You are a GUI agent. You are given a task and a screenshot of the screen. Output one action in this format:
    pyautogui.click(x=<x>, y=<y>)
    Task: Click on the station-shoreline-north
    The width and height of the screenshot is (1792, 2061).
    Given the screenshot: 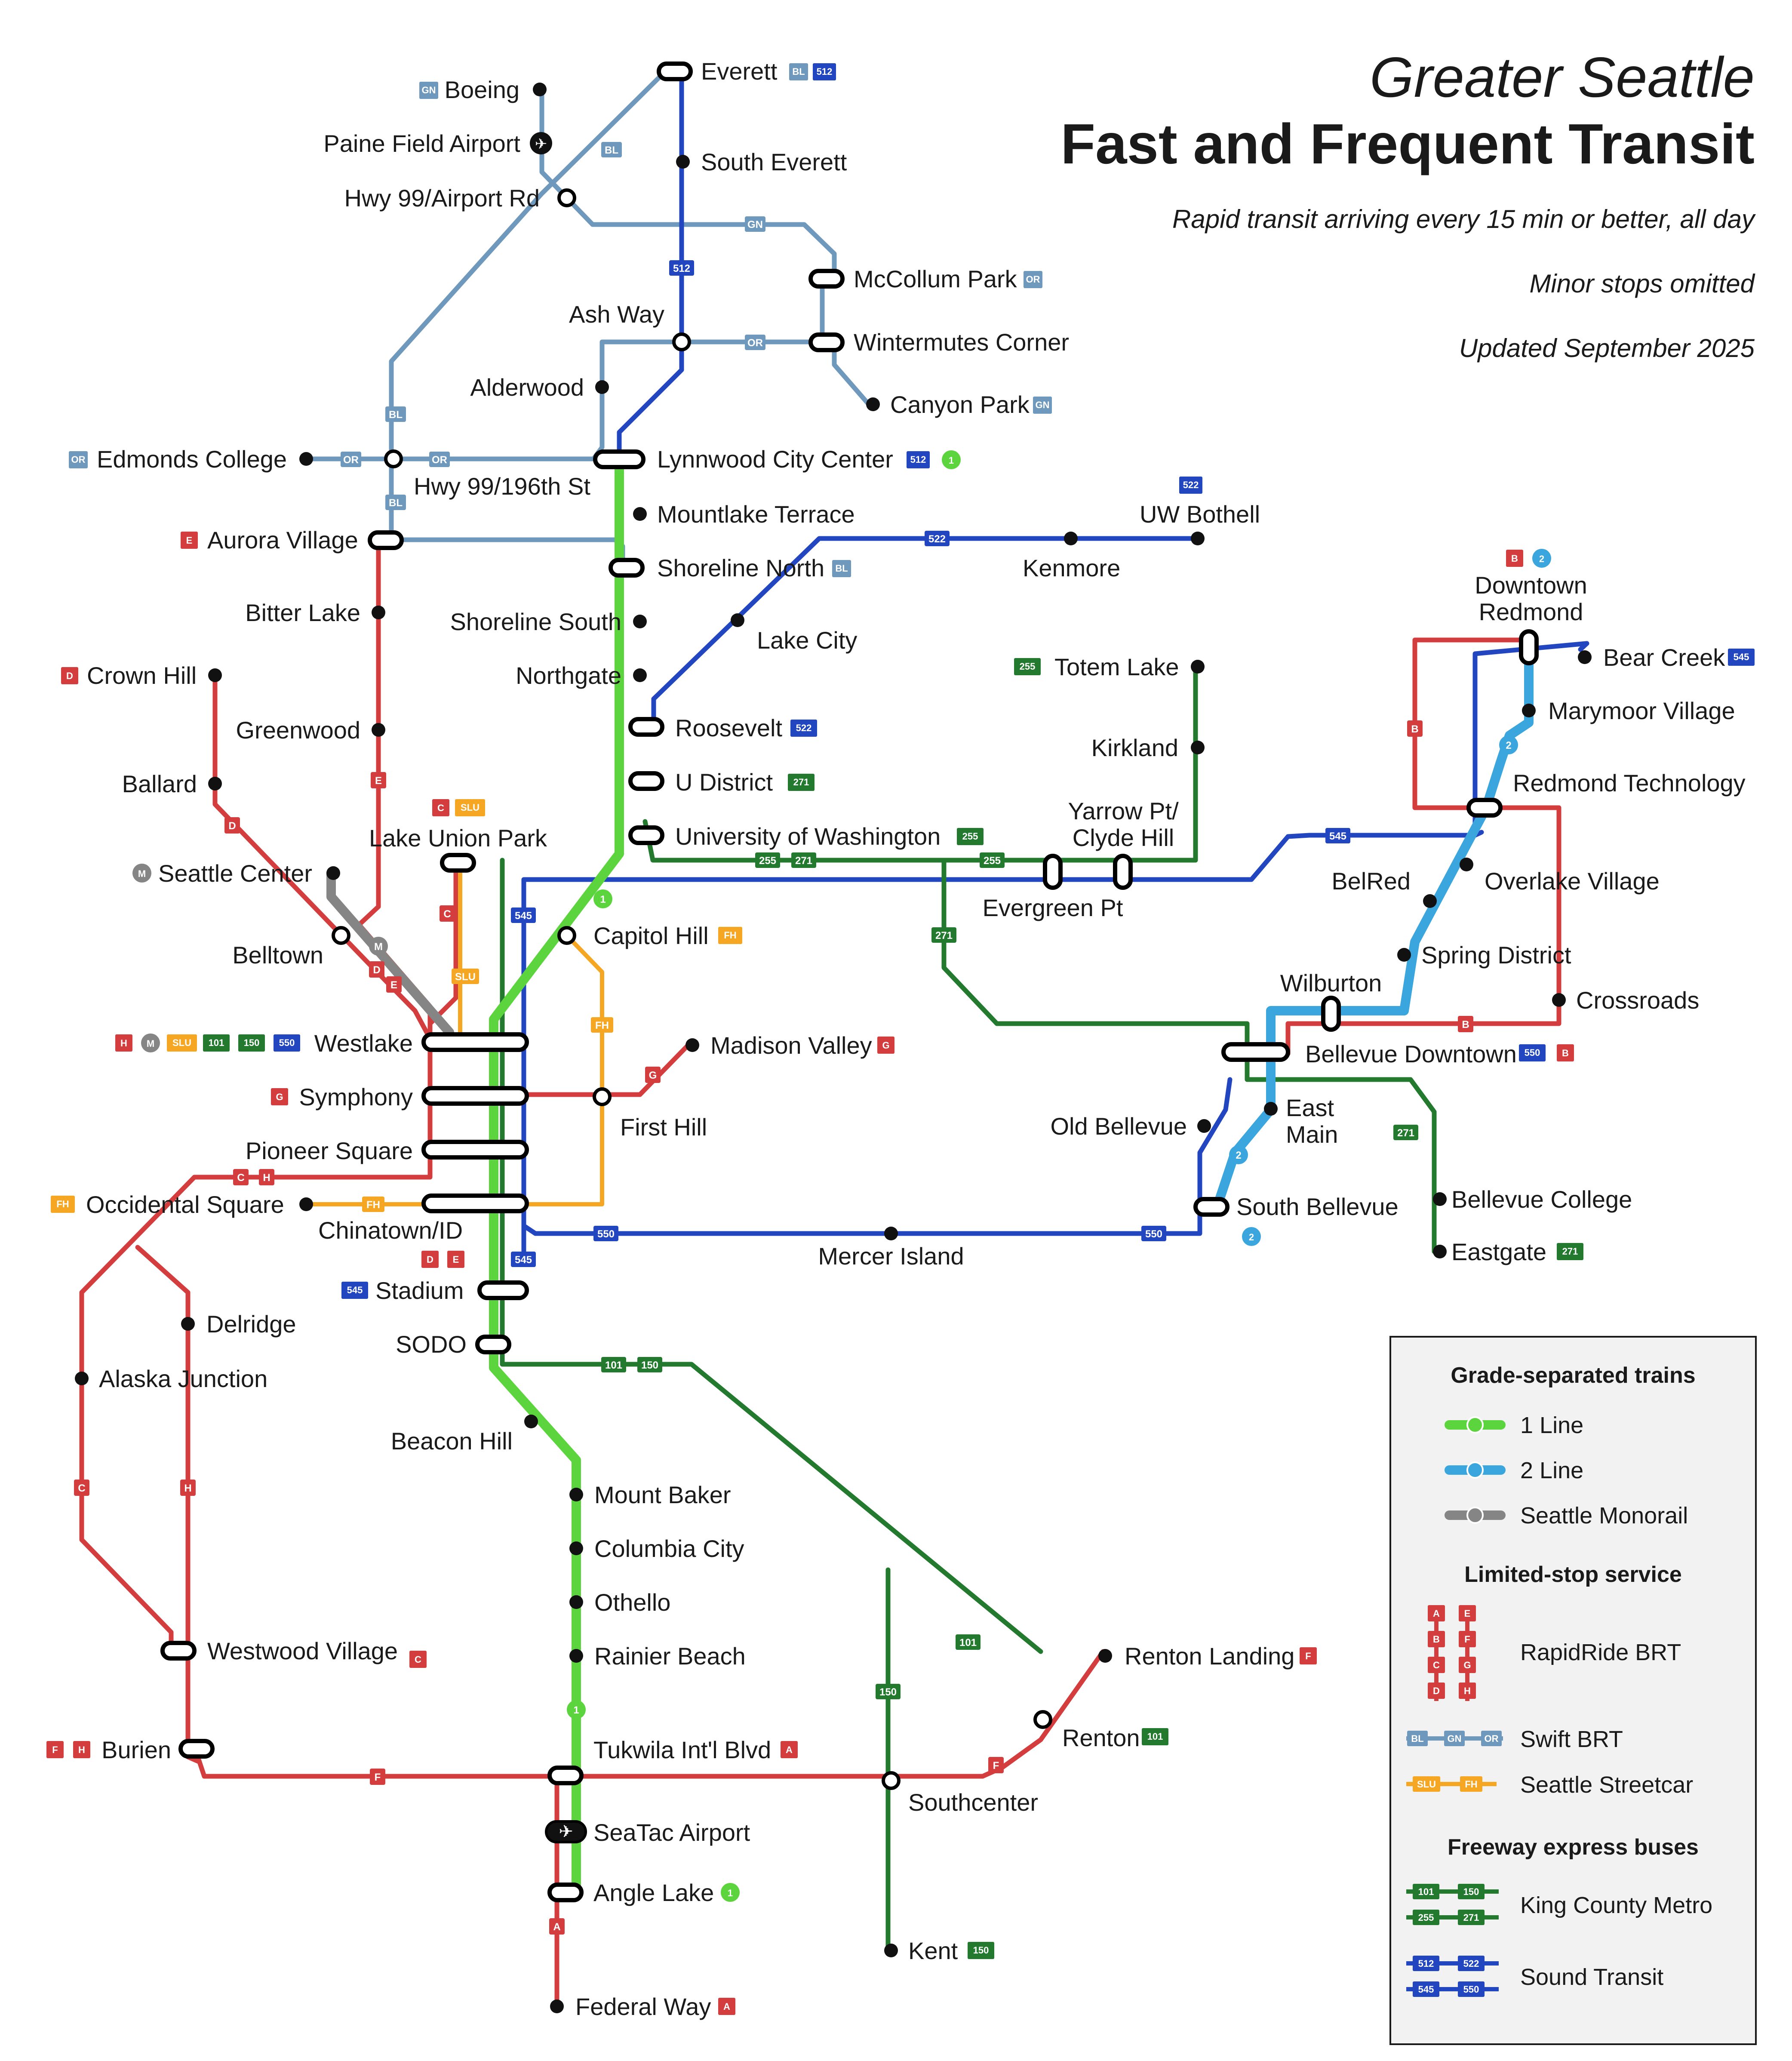 What is the action you would take?
    pyautogui.click(x=627, y=568)
    